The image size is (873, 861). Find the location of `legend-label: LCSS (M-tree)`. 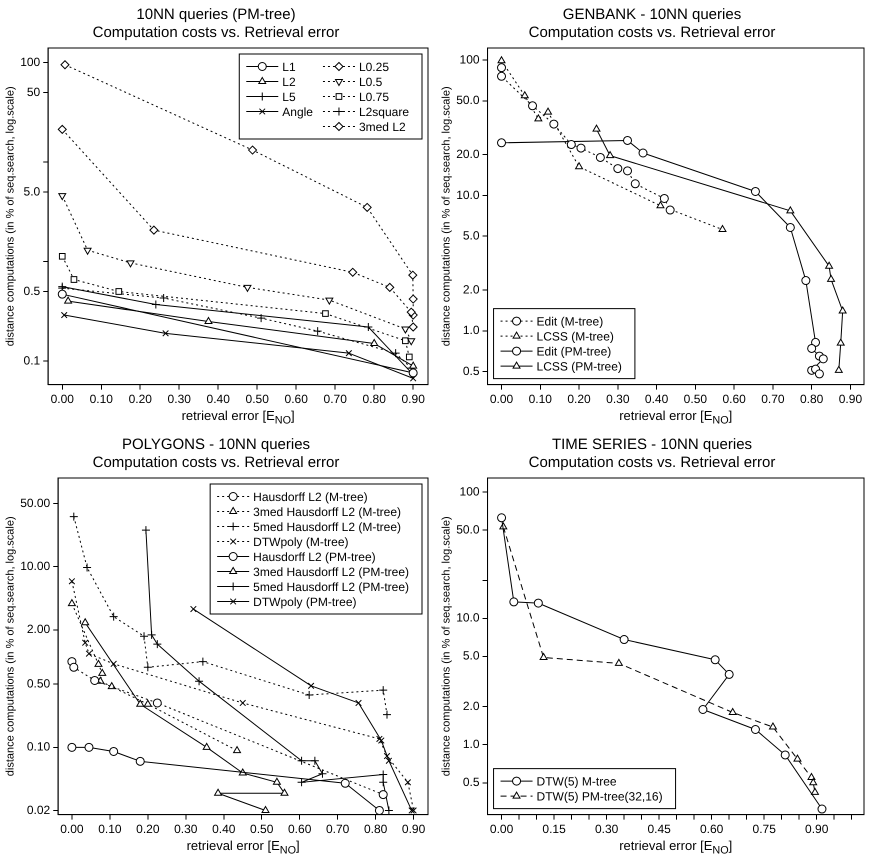

legend-label: LCSS (M-tree) is located at coordinates (575, 336).